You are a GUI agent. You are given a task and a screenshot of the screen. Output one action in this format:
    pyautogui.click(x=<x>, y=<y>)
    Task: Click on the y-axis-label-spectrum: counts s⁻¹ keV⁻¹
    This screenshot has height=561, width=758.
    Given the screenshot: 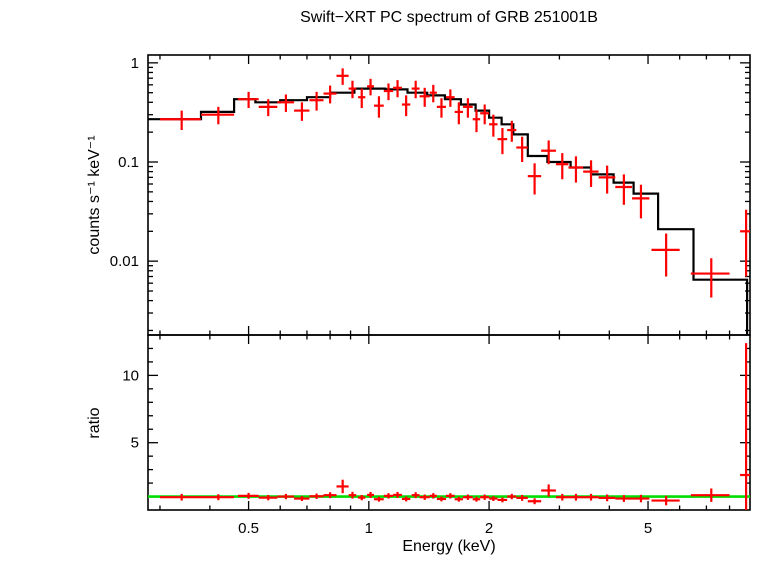 What is the action you would take?
    pyautogui.click(x=94, y=194)
    